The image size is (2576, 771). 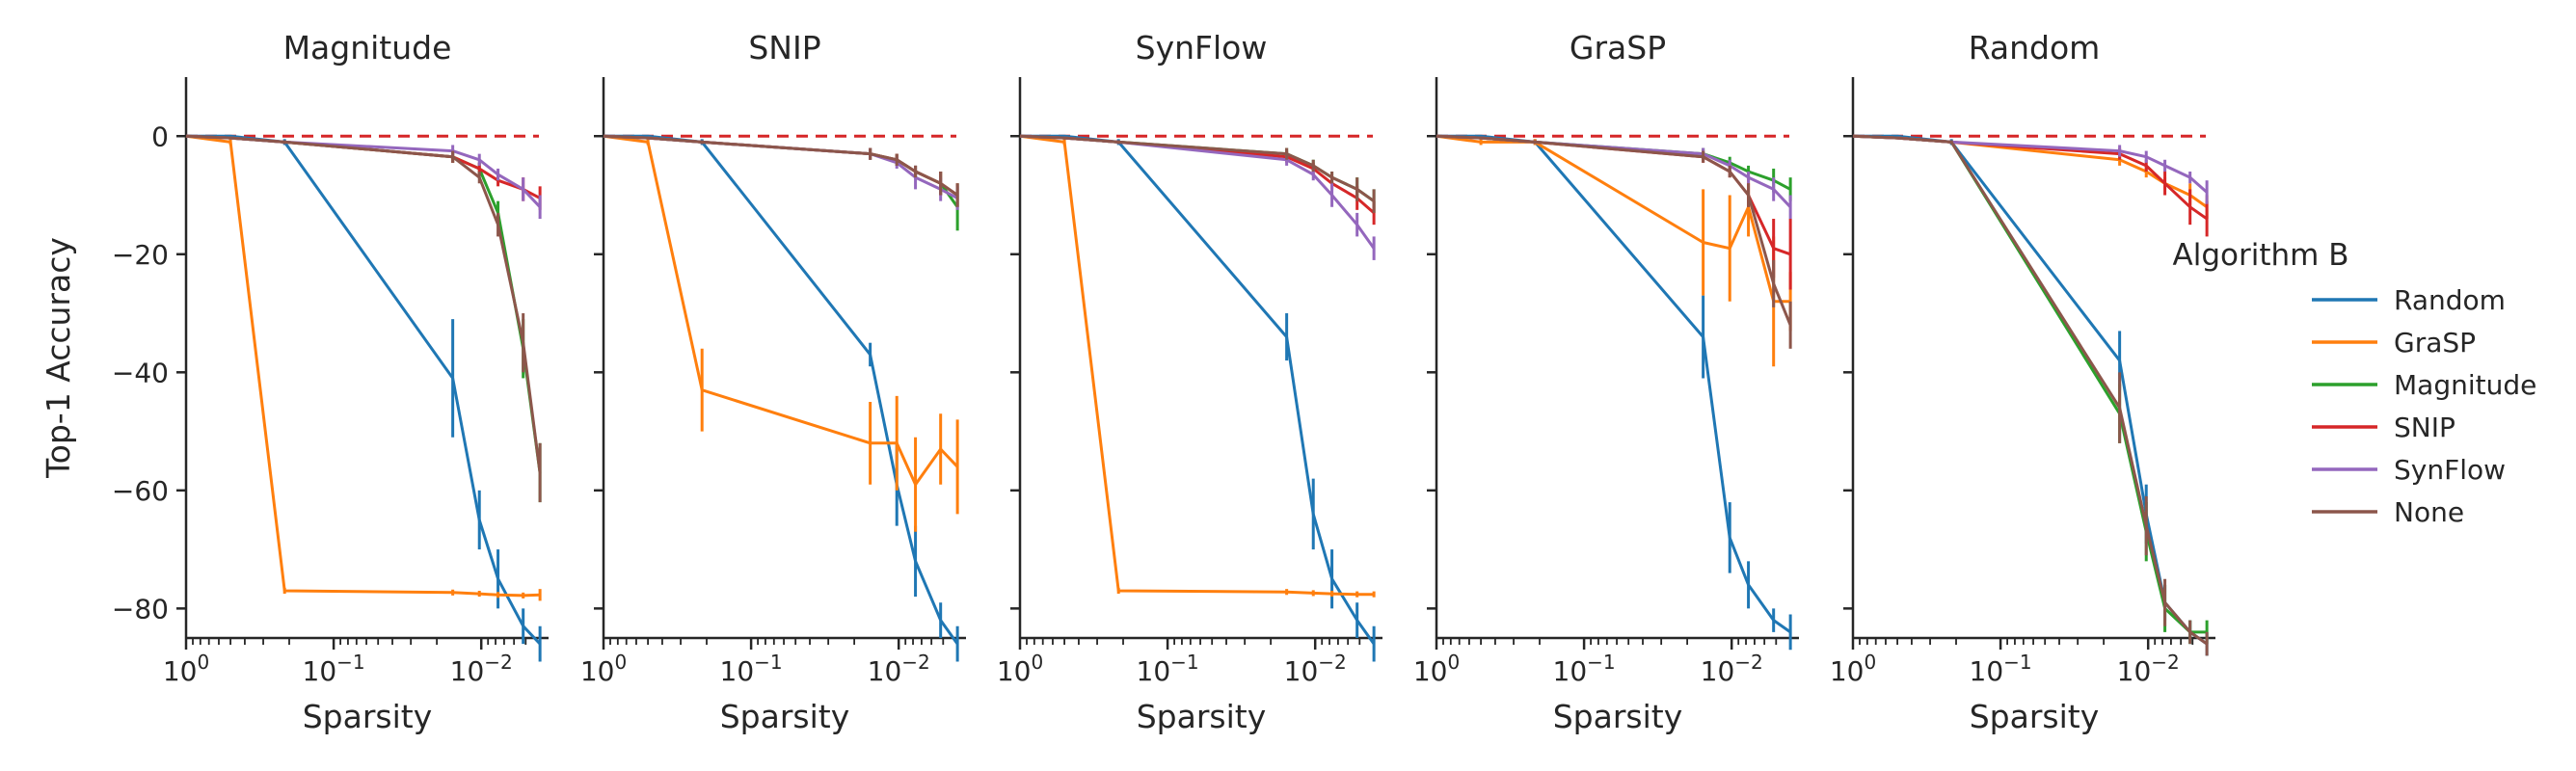 I want to click on panel-title: SNIP, so click(x=784, y=47).